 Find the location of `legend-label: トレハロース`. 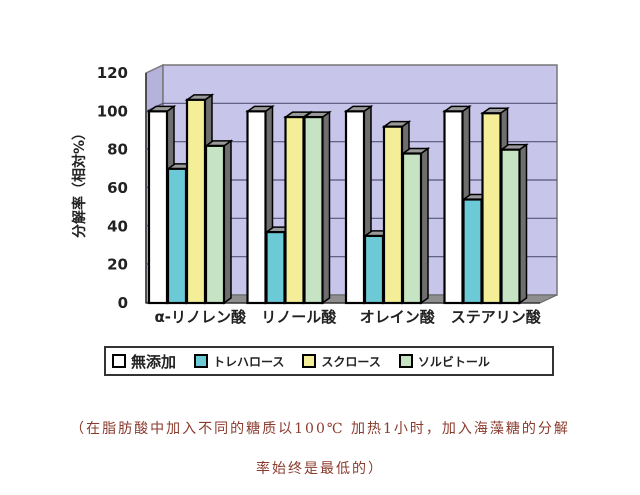

legend-label: トレハロース is located at coordinates (249, 361).